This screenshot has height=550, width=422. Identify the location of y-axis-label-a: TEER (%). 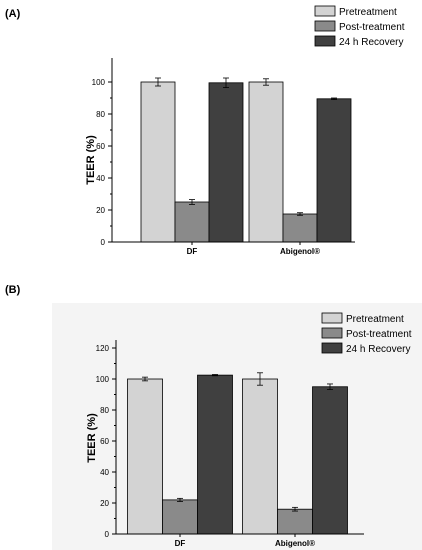
(91, 160).